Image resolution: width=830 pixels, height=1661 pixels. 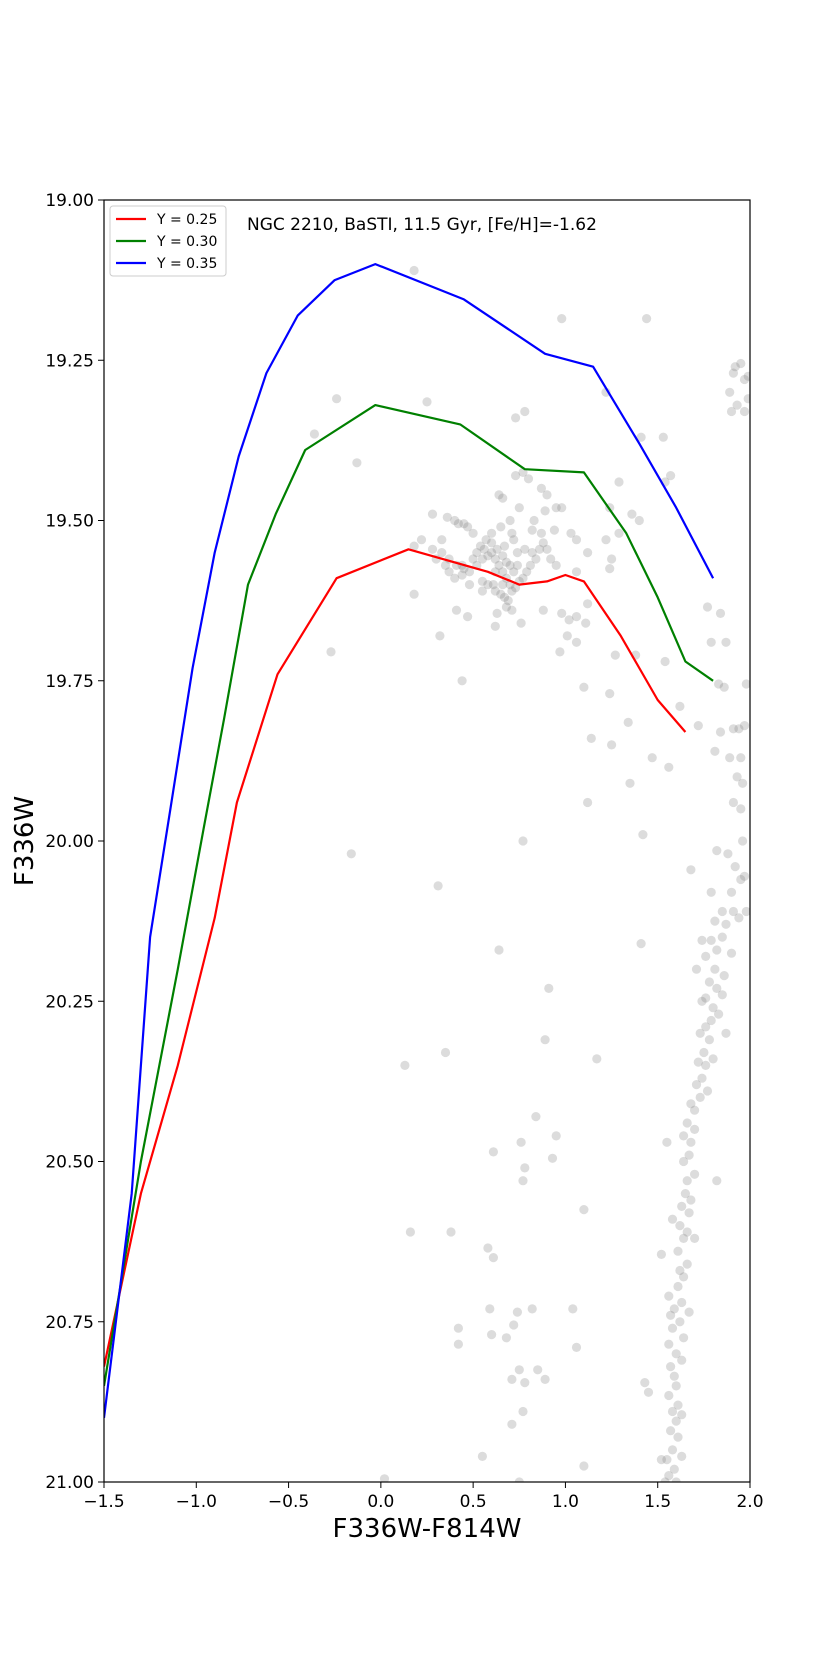 I want to click on chart-annotation: NGC 2210, BaSTI, 11.5 Gyr, [Fe/H]=-1.62, so click(x=422, y=225).